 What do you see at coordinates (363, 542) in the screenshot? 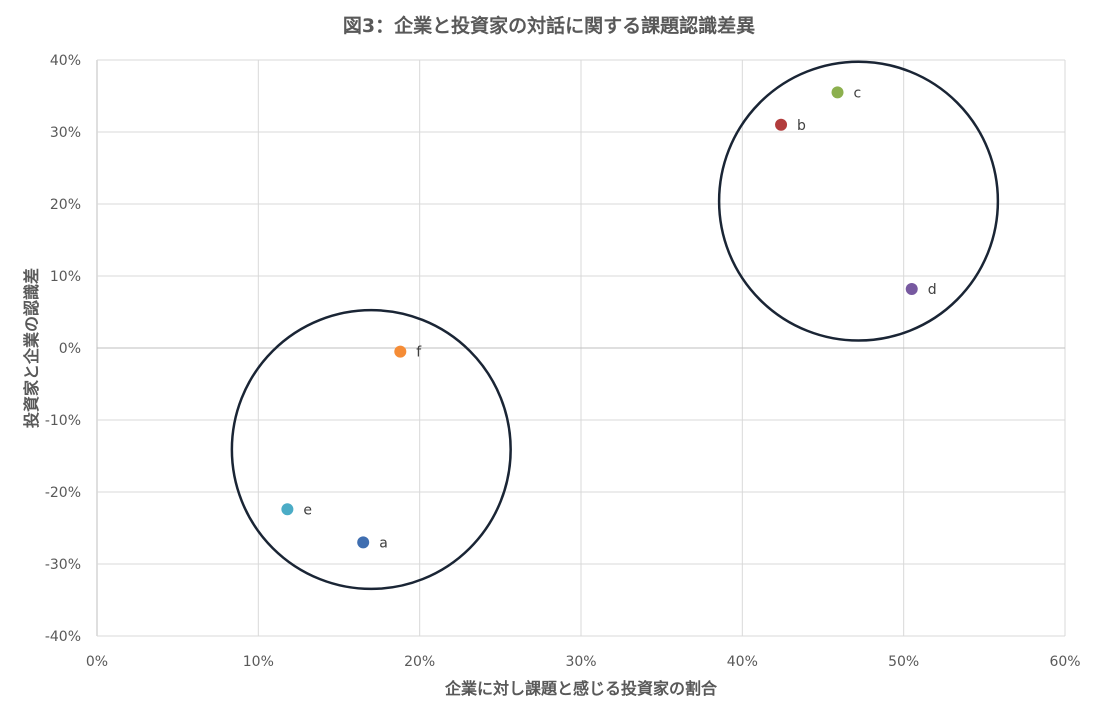
I see `point-a` at bounding box center [363, 542].